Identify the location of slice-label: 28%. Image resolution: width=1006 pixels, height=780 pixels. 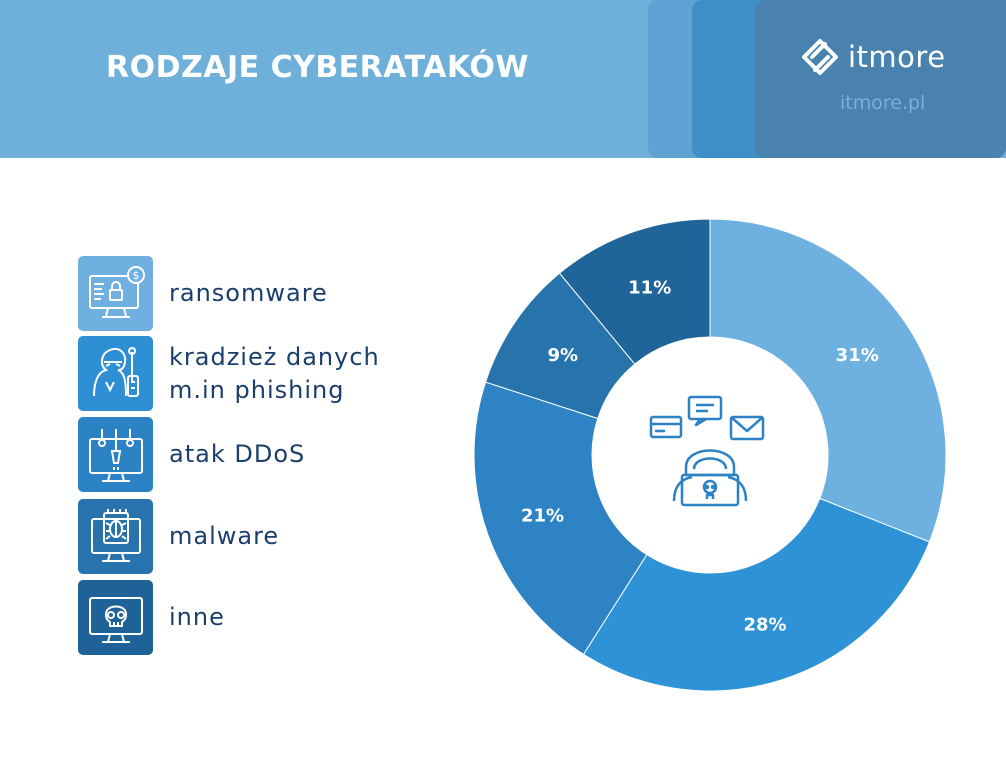
(764, 624).